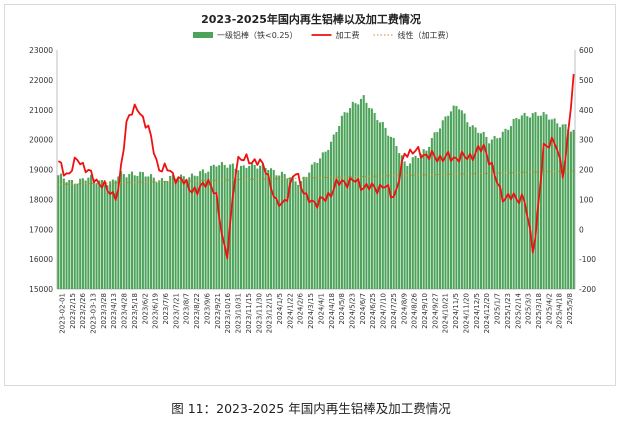  I want to click on x-tick-label: 2023/10/31, so click(239, 313).